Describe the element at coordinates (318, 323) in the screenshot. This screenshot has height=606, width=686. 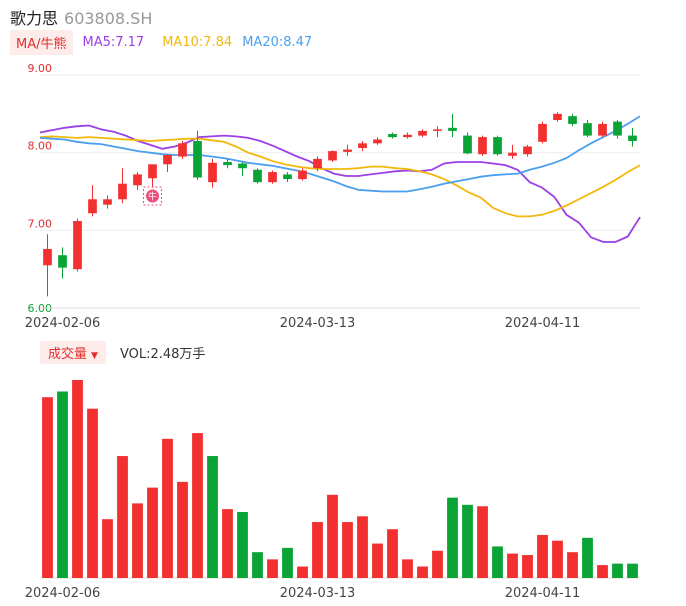
I see `x-tick-label: 2024-03-13` at that location.